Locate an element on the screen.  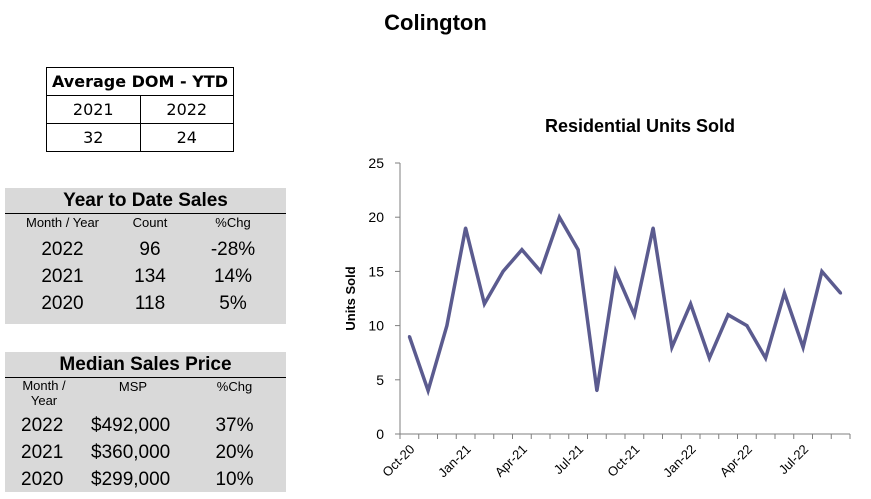
msp-change: 10% is located at coordinates (234, 479).